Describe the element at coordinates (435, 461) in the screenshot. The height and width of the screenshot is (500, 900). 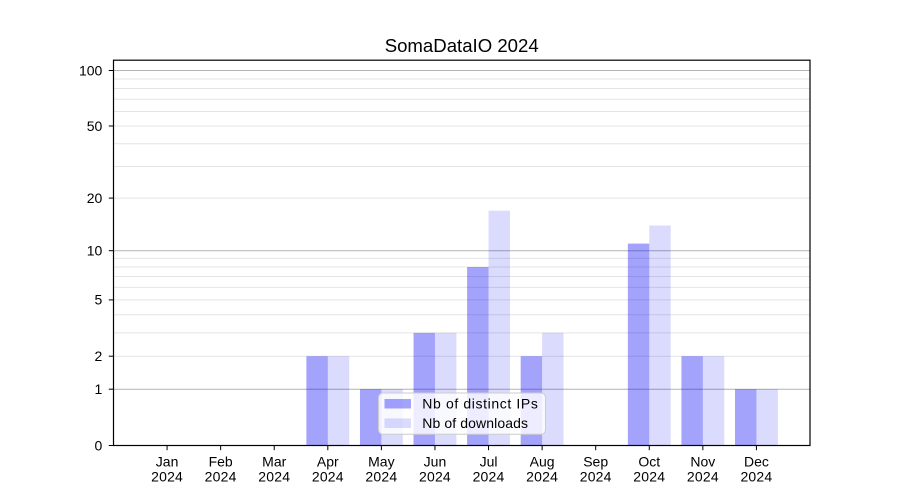
I see `svg-text: Jun` at that location.